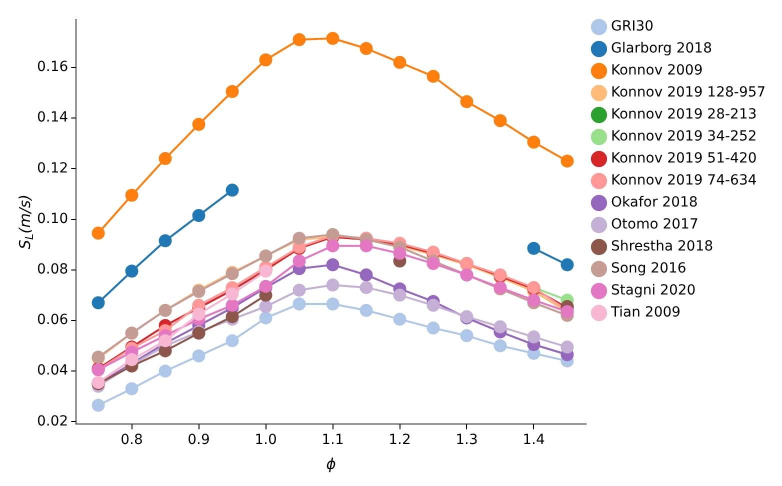 The image size is (782, 486). Describe the element at coordinates (26, 222) in the screenshot. I see `y-axis-title: SL(m/s)` at that location.